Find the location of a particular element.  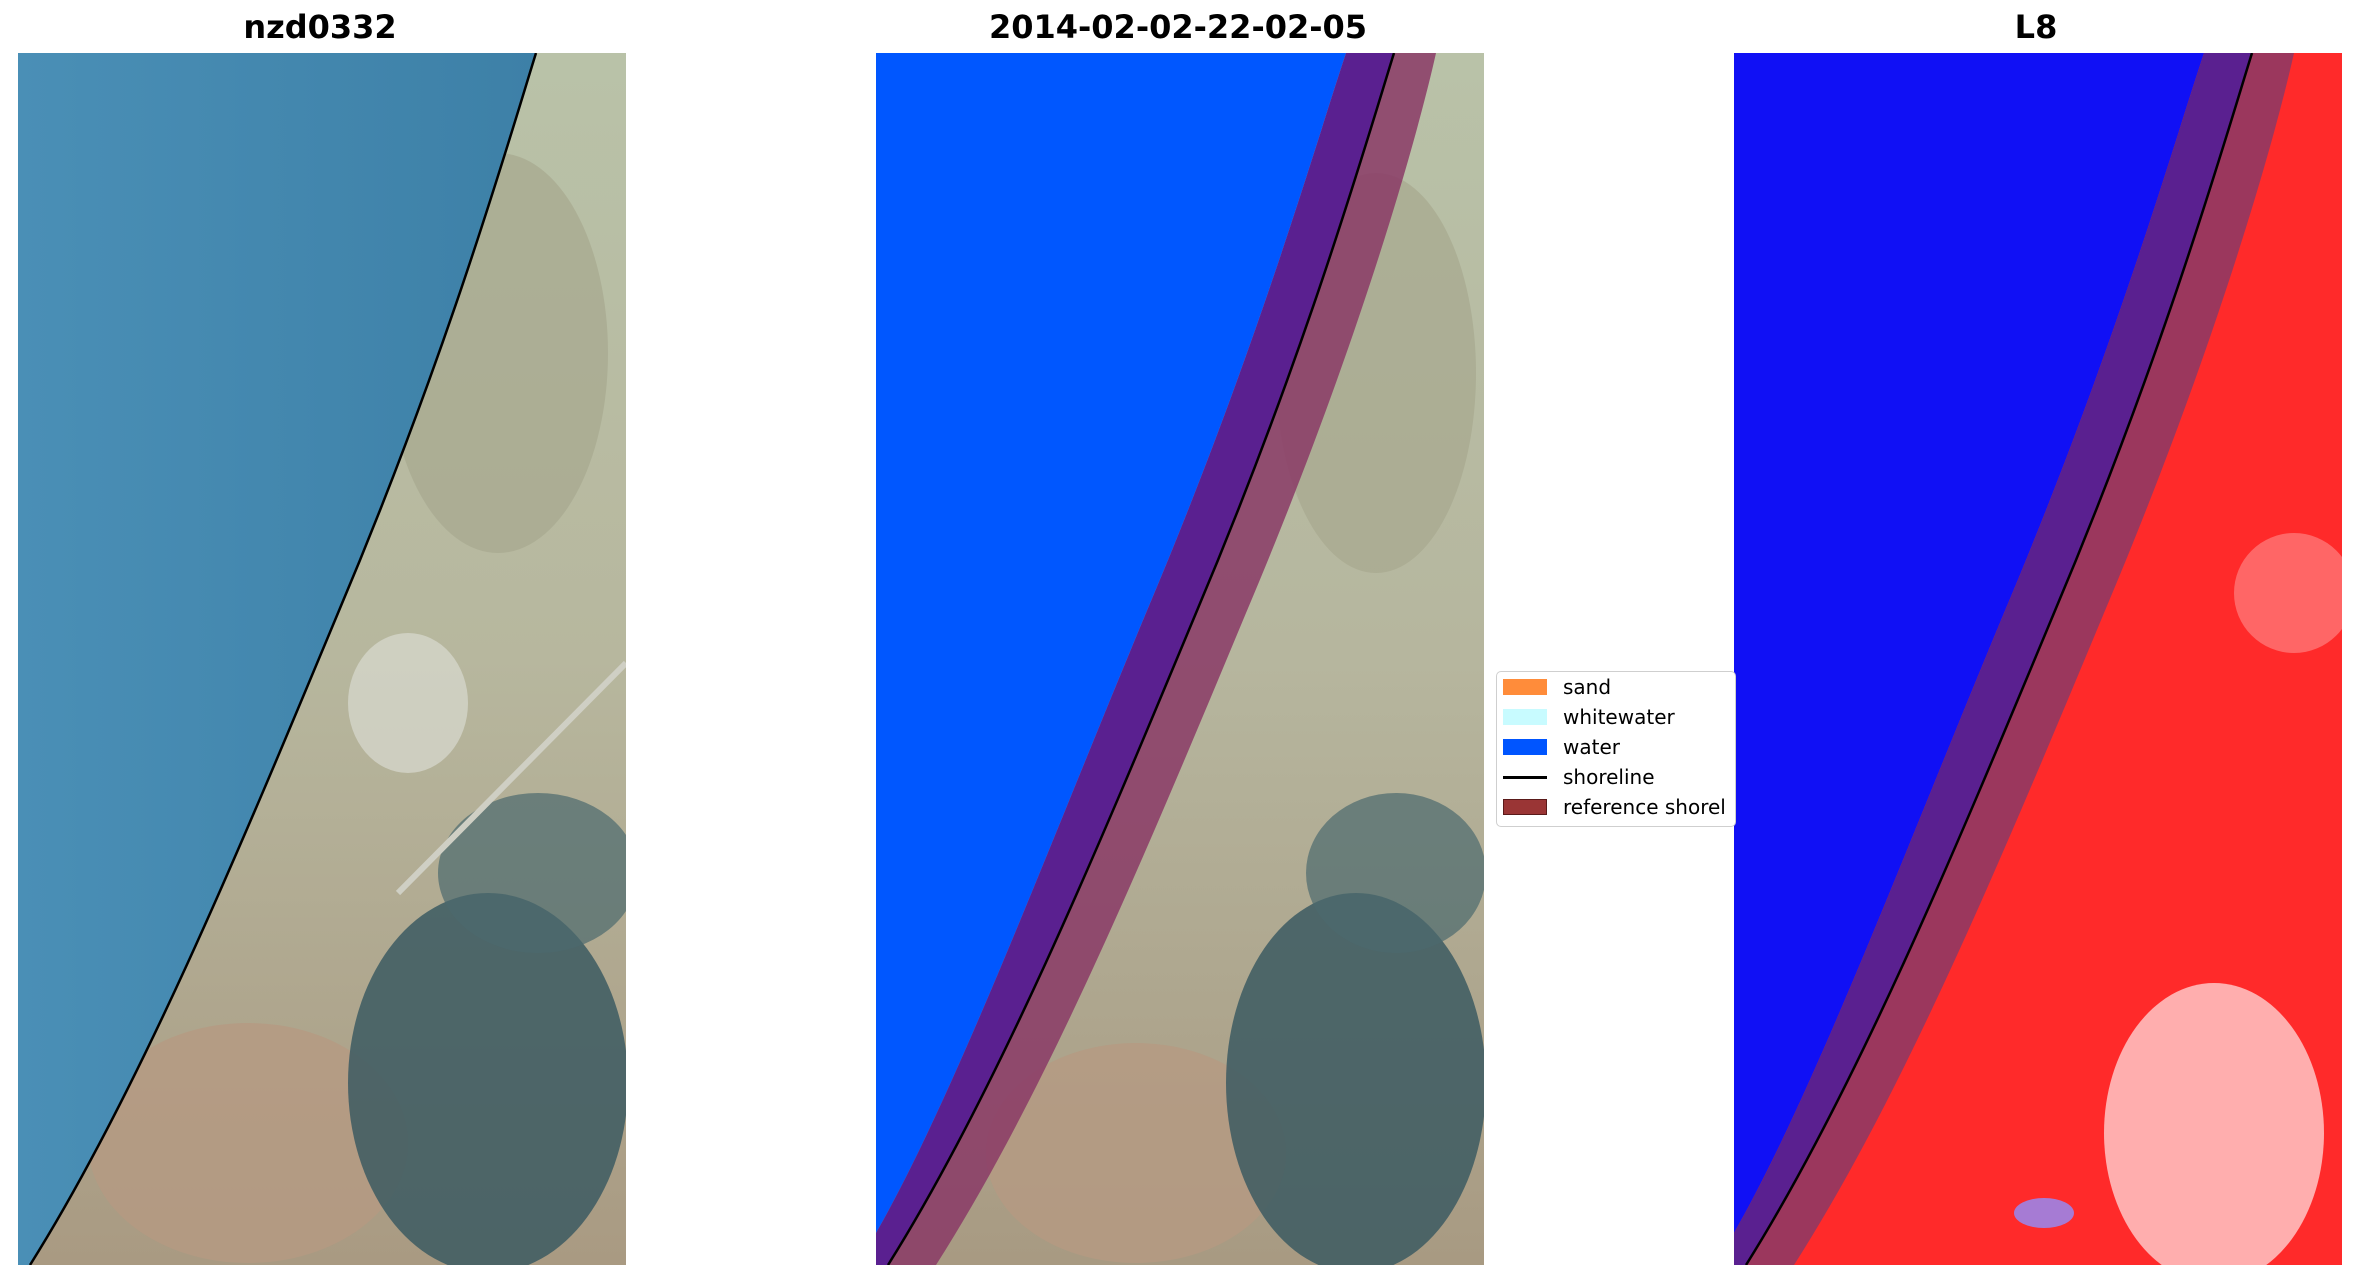

legend-swatch-reference is located at coordinates (1525, 807).